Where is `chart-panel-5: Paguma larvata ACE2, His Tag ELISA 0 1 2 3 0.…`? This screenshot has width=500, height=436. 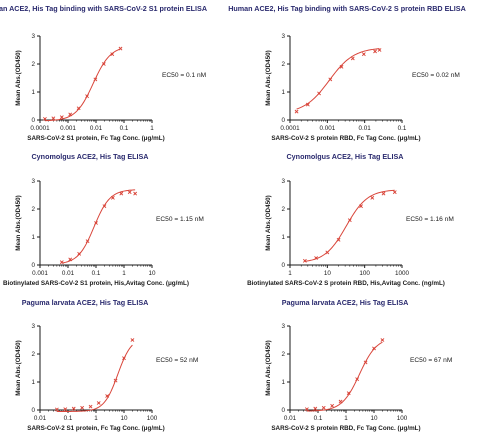 chart-panel-5: Paguma larvata ACE2, His Tag ELISA 0 1 2 3 0.… is located at coordinates (106, 365).